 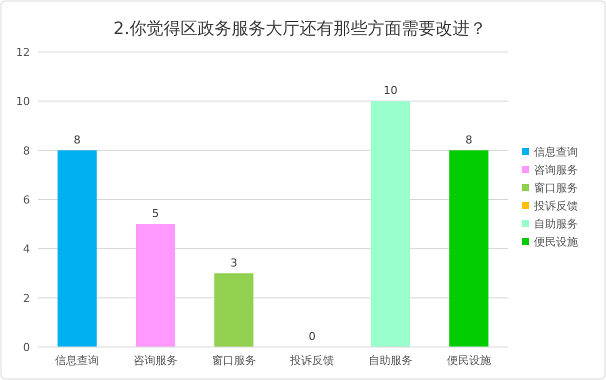 What do you see at coordinates (234, 263) in the screenshot?
I see `data-label: 3` at bounding box center [234, 263].